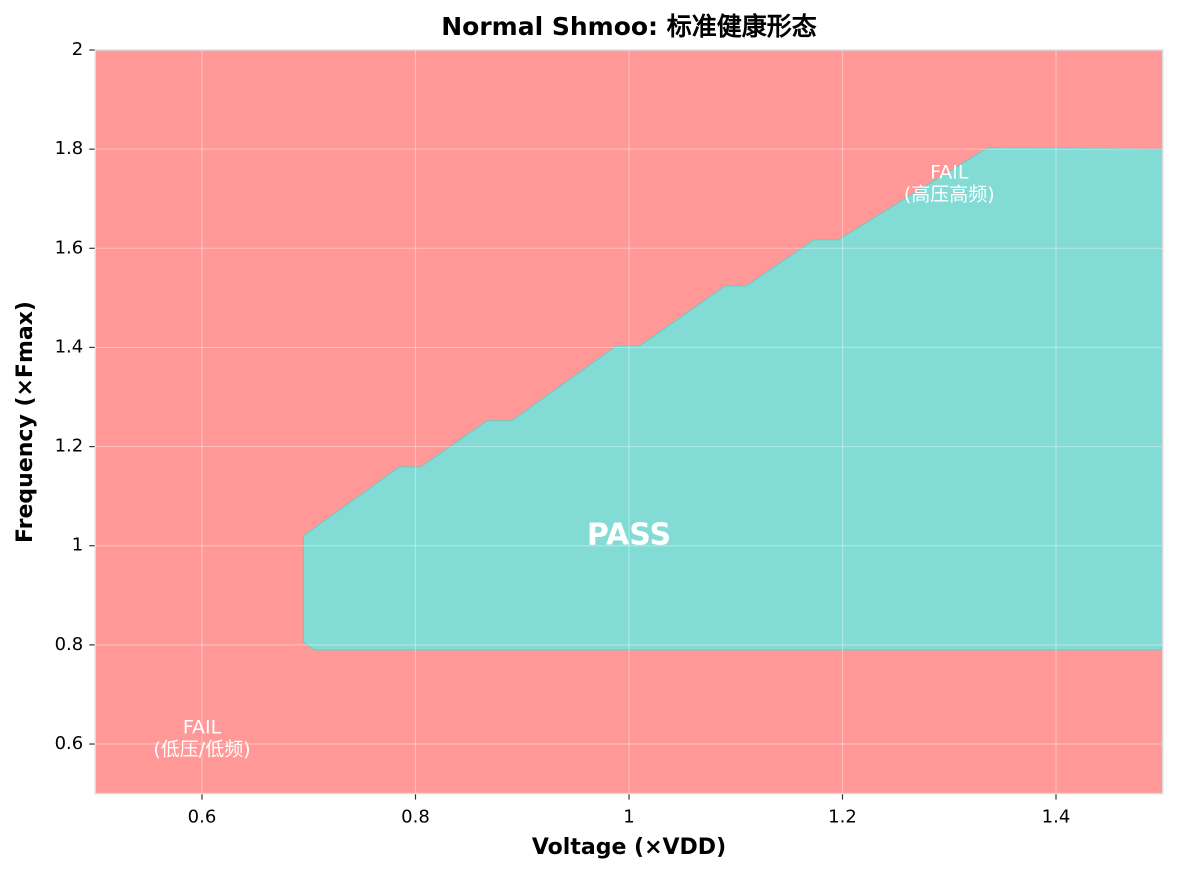  What do you see at coordinates (69, 247) in the screenshot?
I see `y-tick-label: 1.6` at bounding box center [69, 247].